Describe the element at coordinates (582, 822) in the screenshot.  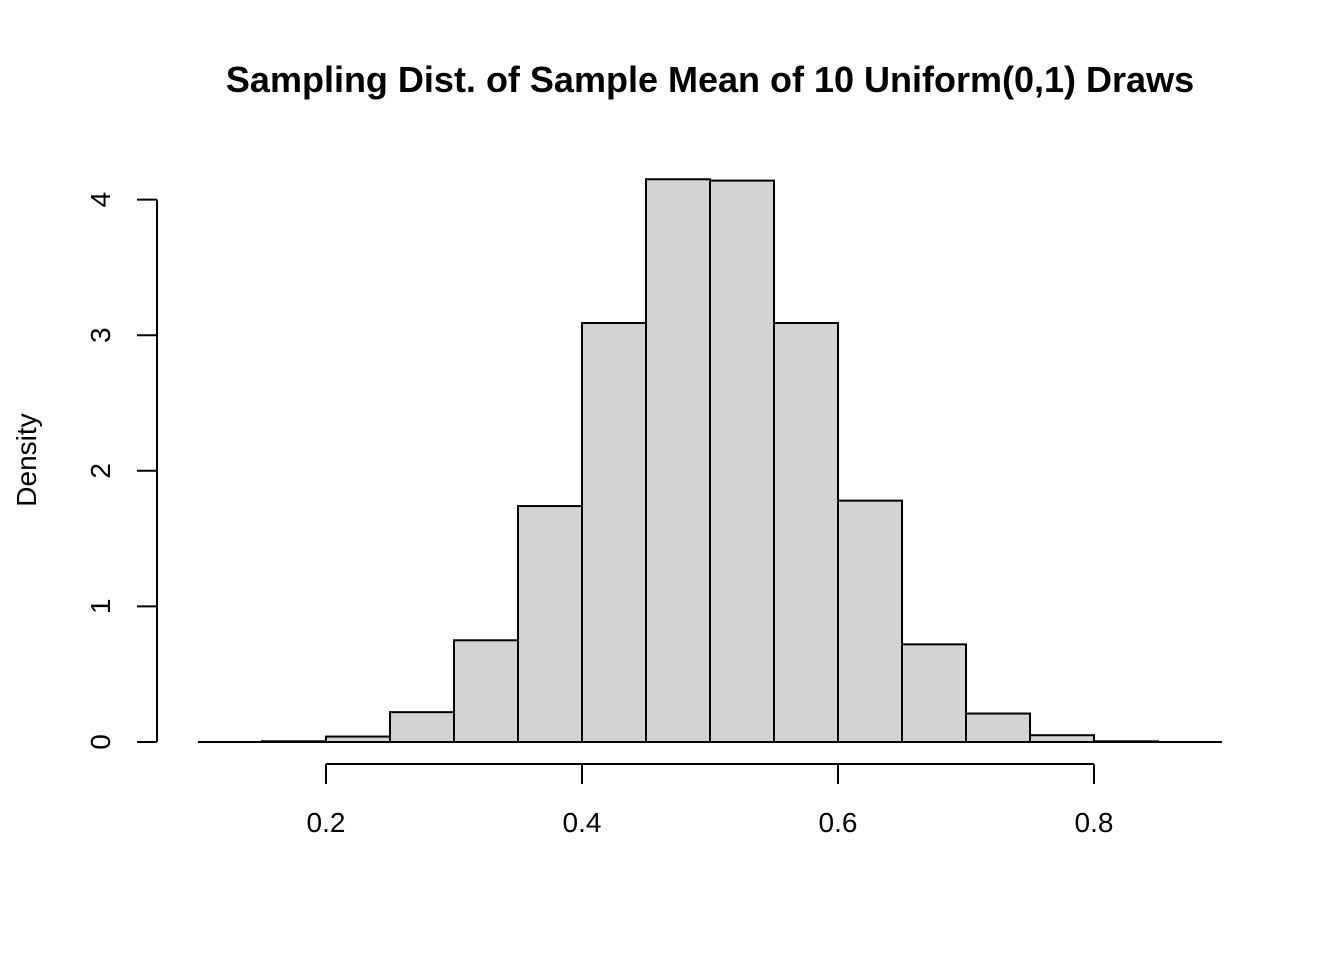
I see `x-tick-label: 0.4` at that location.